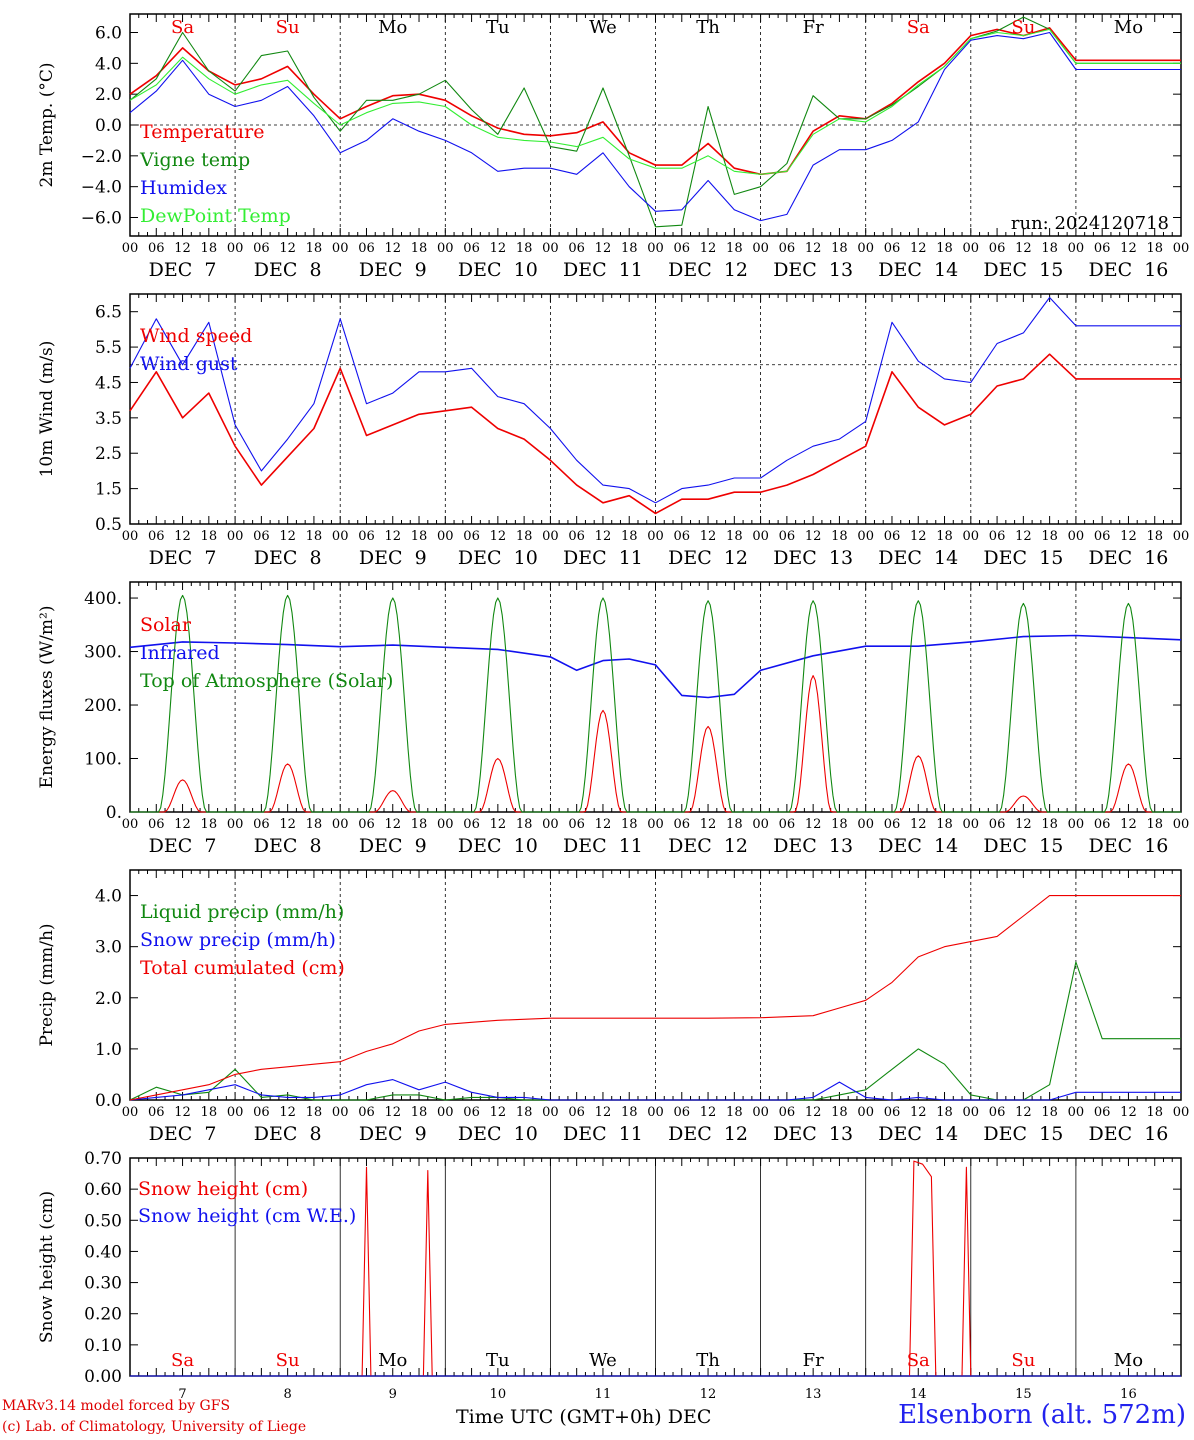 The height and width of the screenshot is (1440, 1194). Describe the element at coordinates (708, 1360) in the screenshot. I see `weekday-label: Th` at that location.